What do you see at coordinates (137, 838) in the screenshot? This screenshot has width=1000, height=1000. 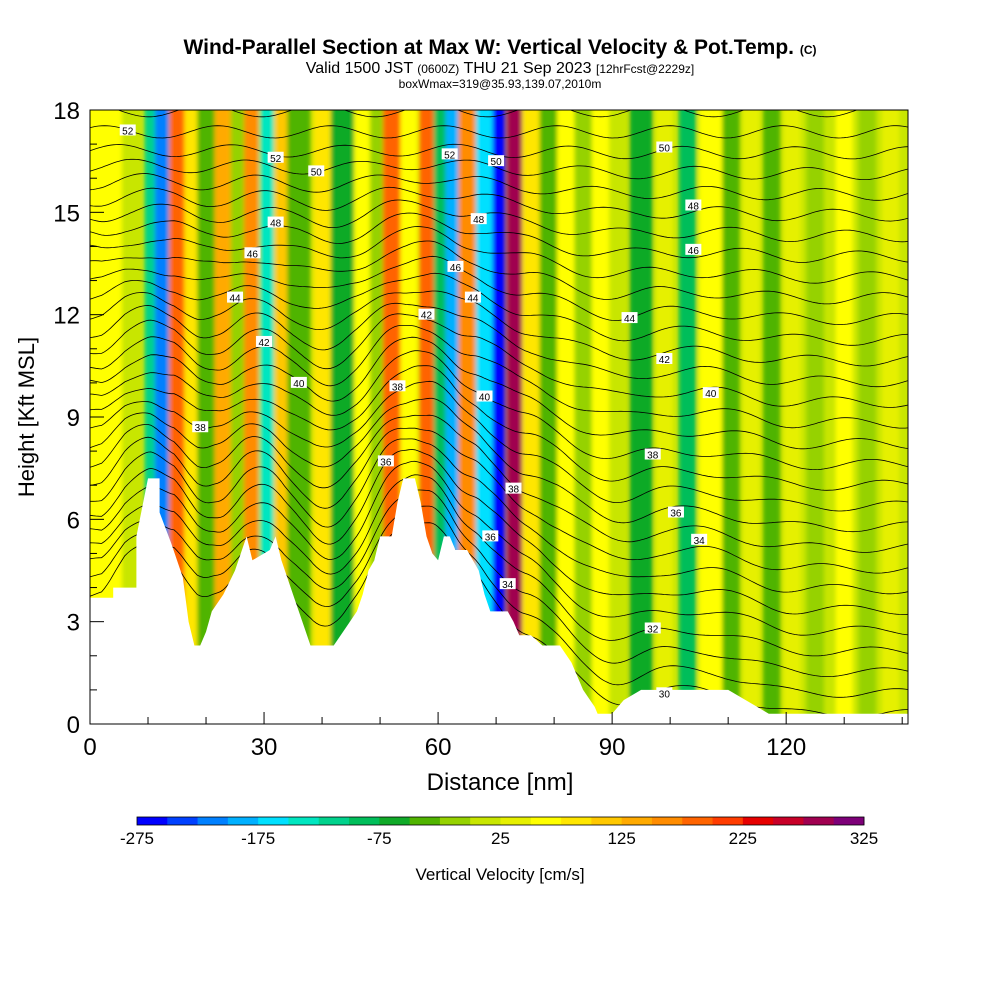 I see `colorbar-tick-label: -275` at bounding box center [137, 838].